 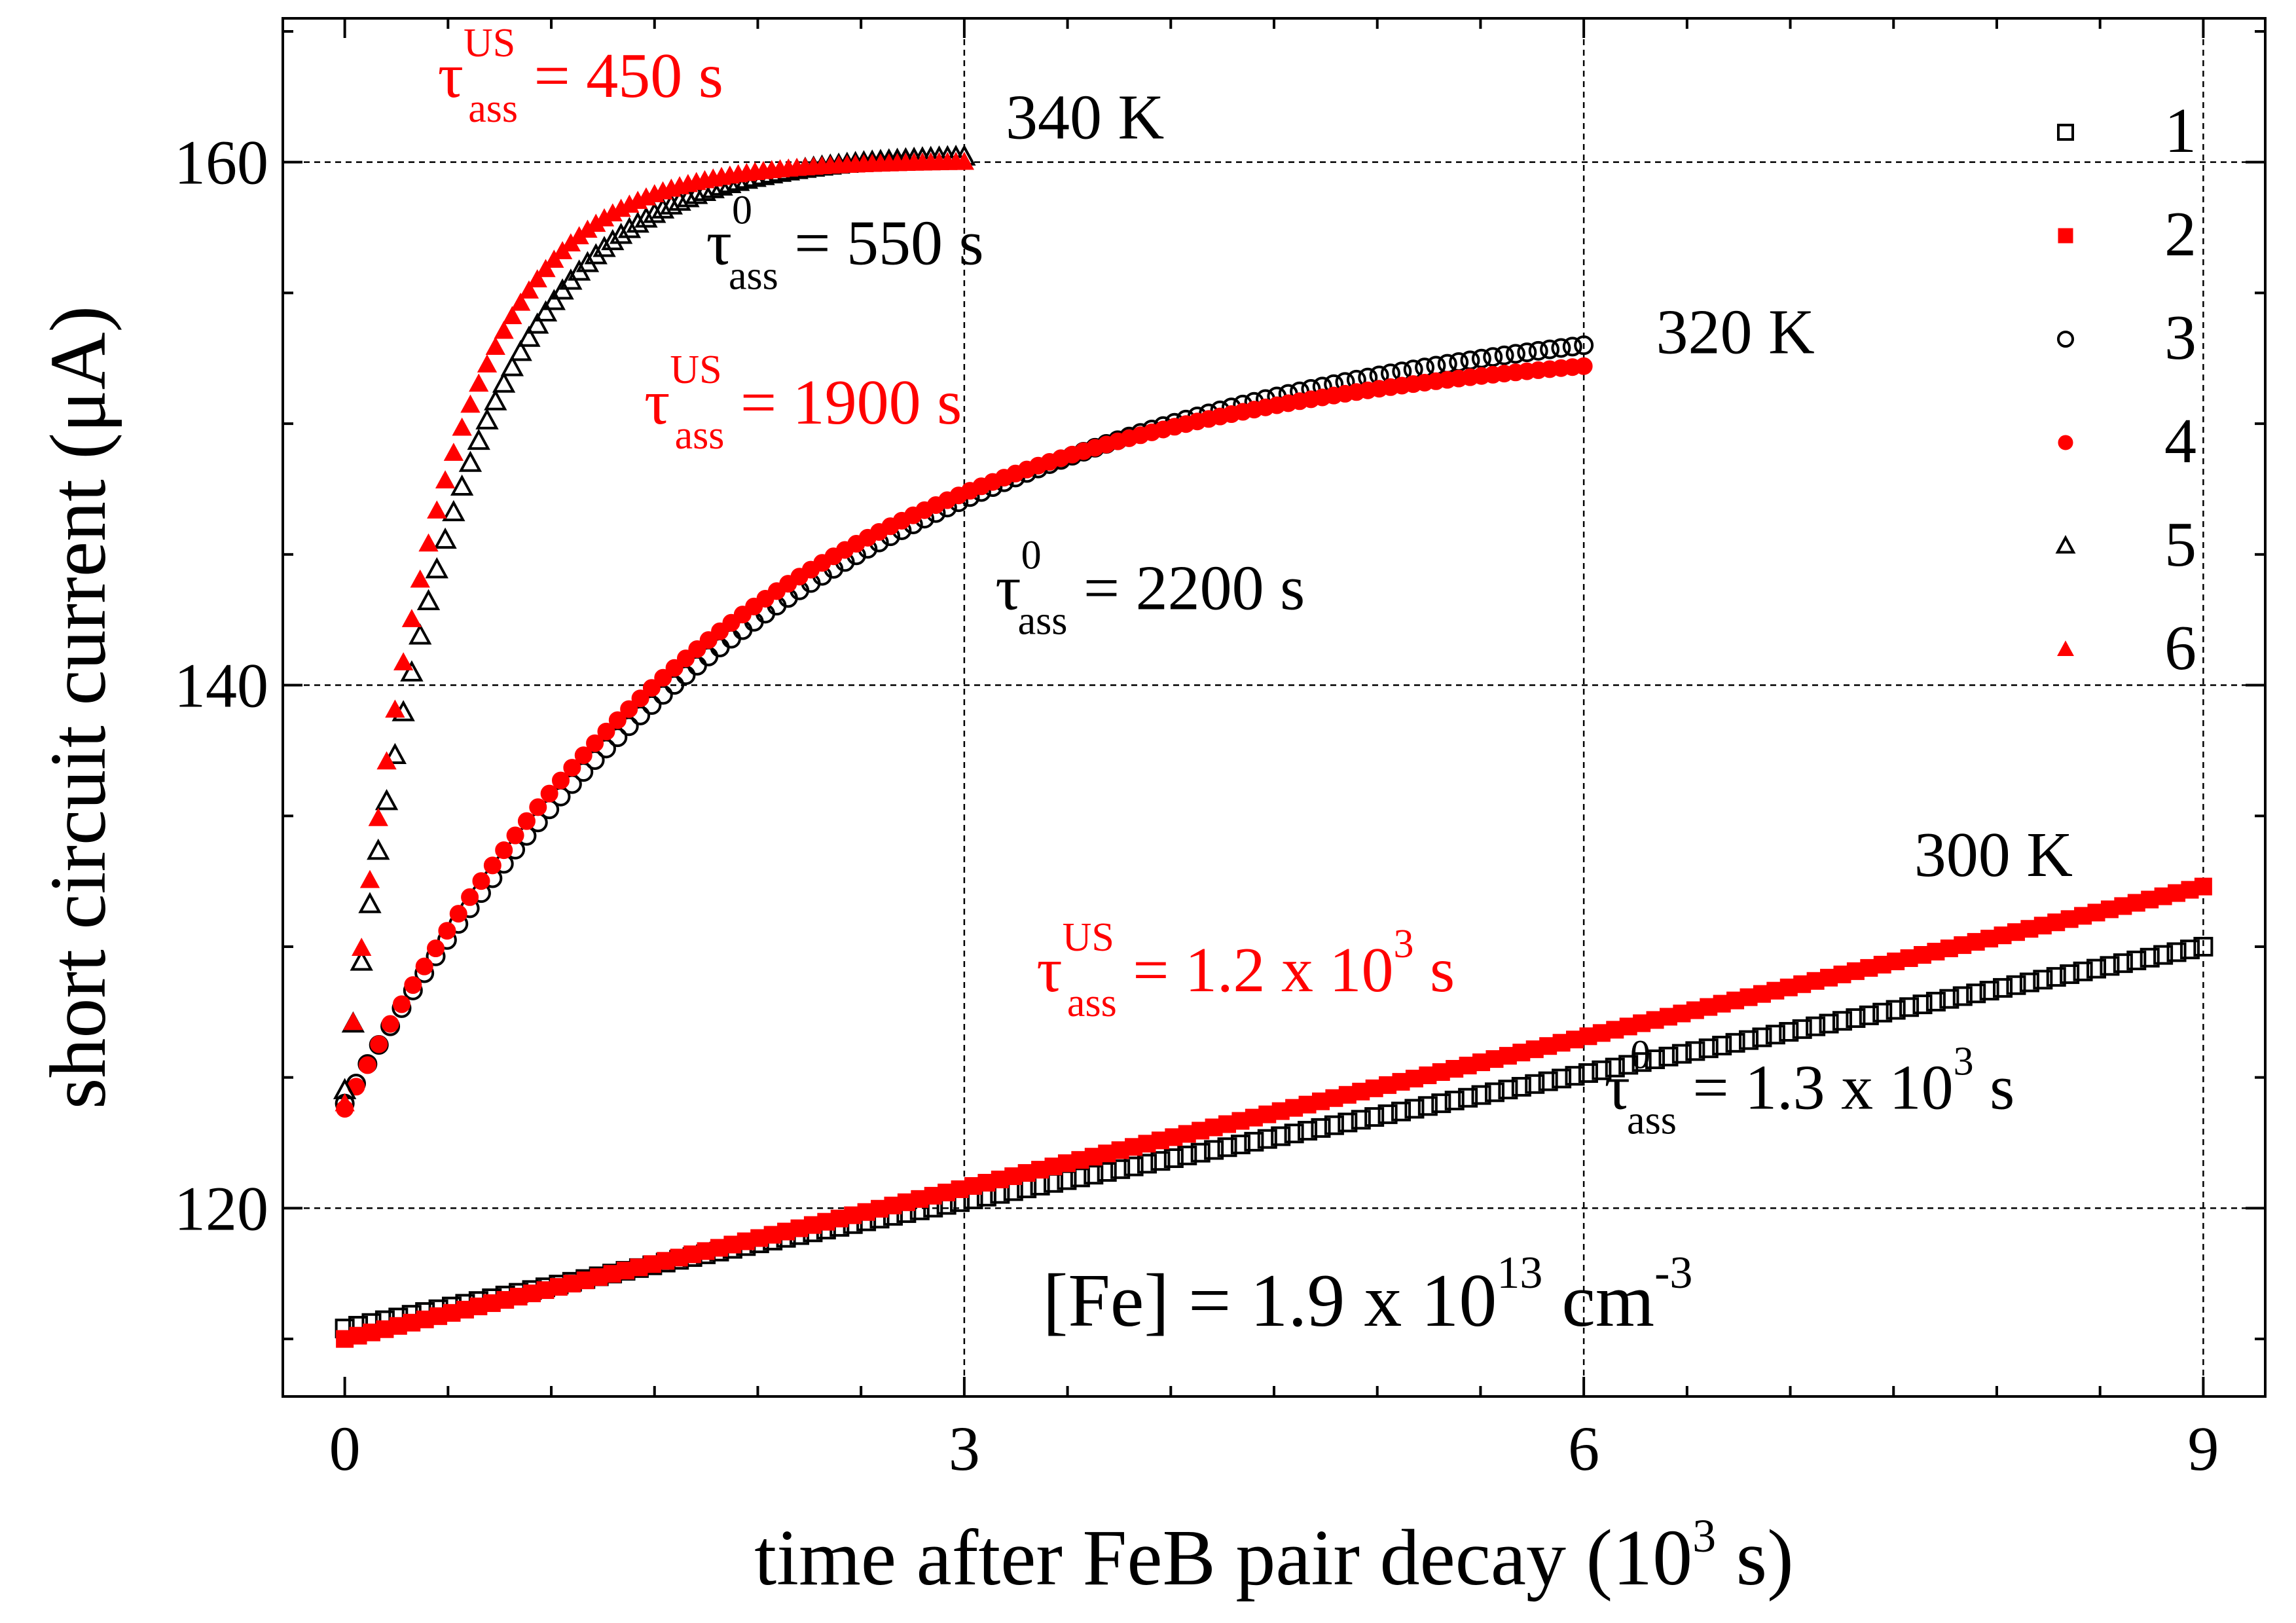 What do you see at coordinates (2127, 234) in the screenshot?
I see `legend-entry-2: 2` at bounding box center [2127, 234].